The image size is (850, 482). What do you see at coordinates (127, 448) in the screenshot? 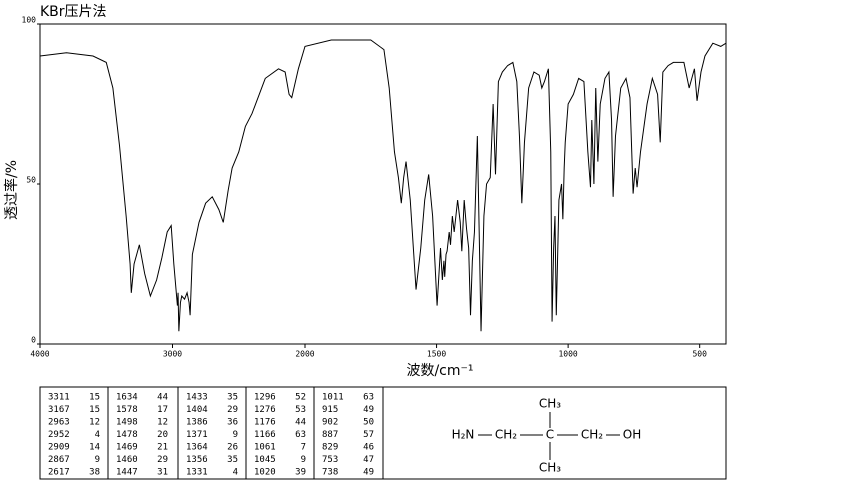
I see `peak-wavenumber: 1469` at bounding box center [127, 448].